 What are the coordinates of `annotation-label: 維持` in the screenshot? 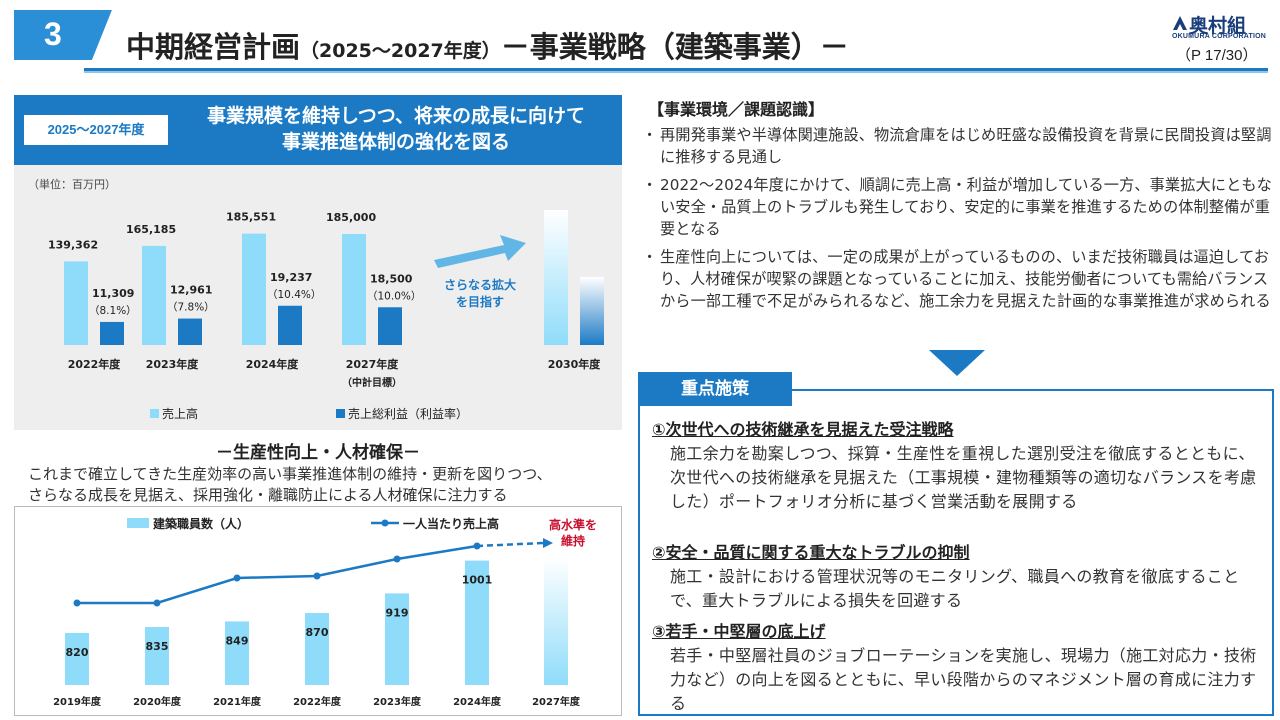 It's located at (573, 540).